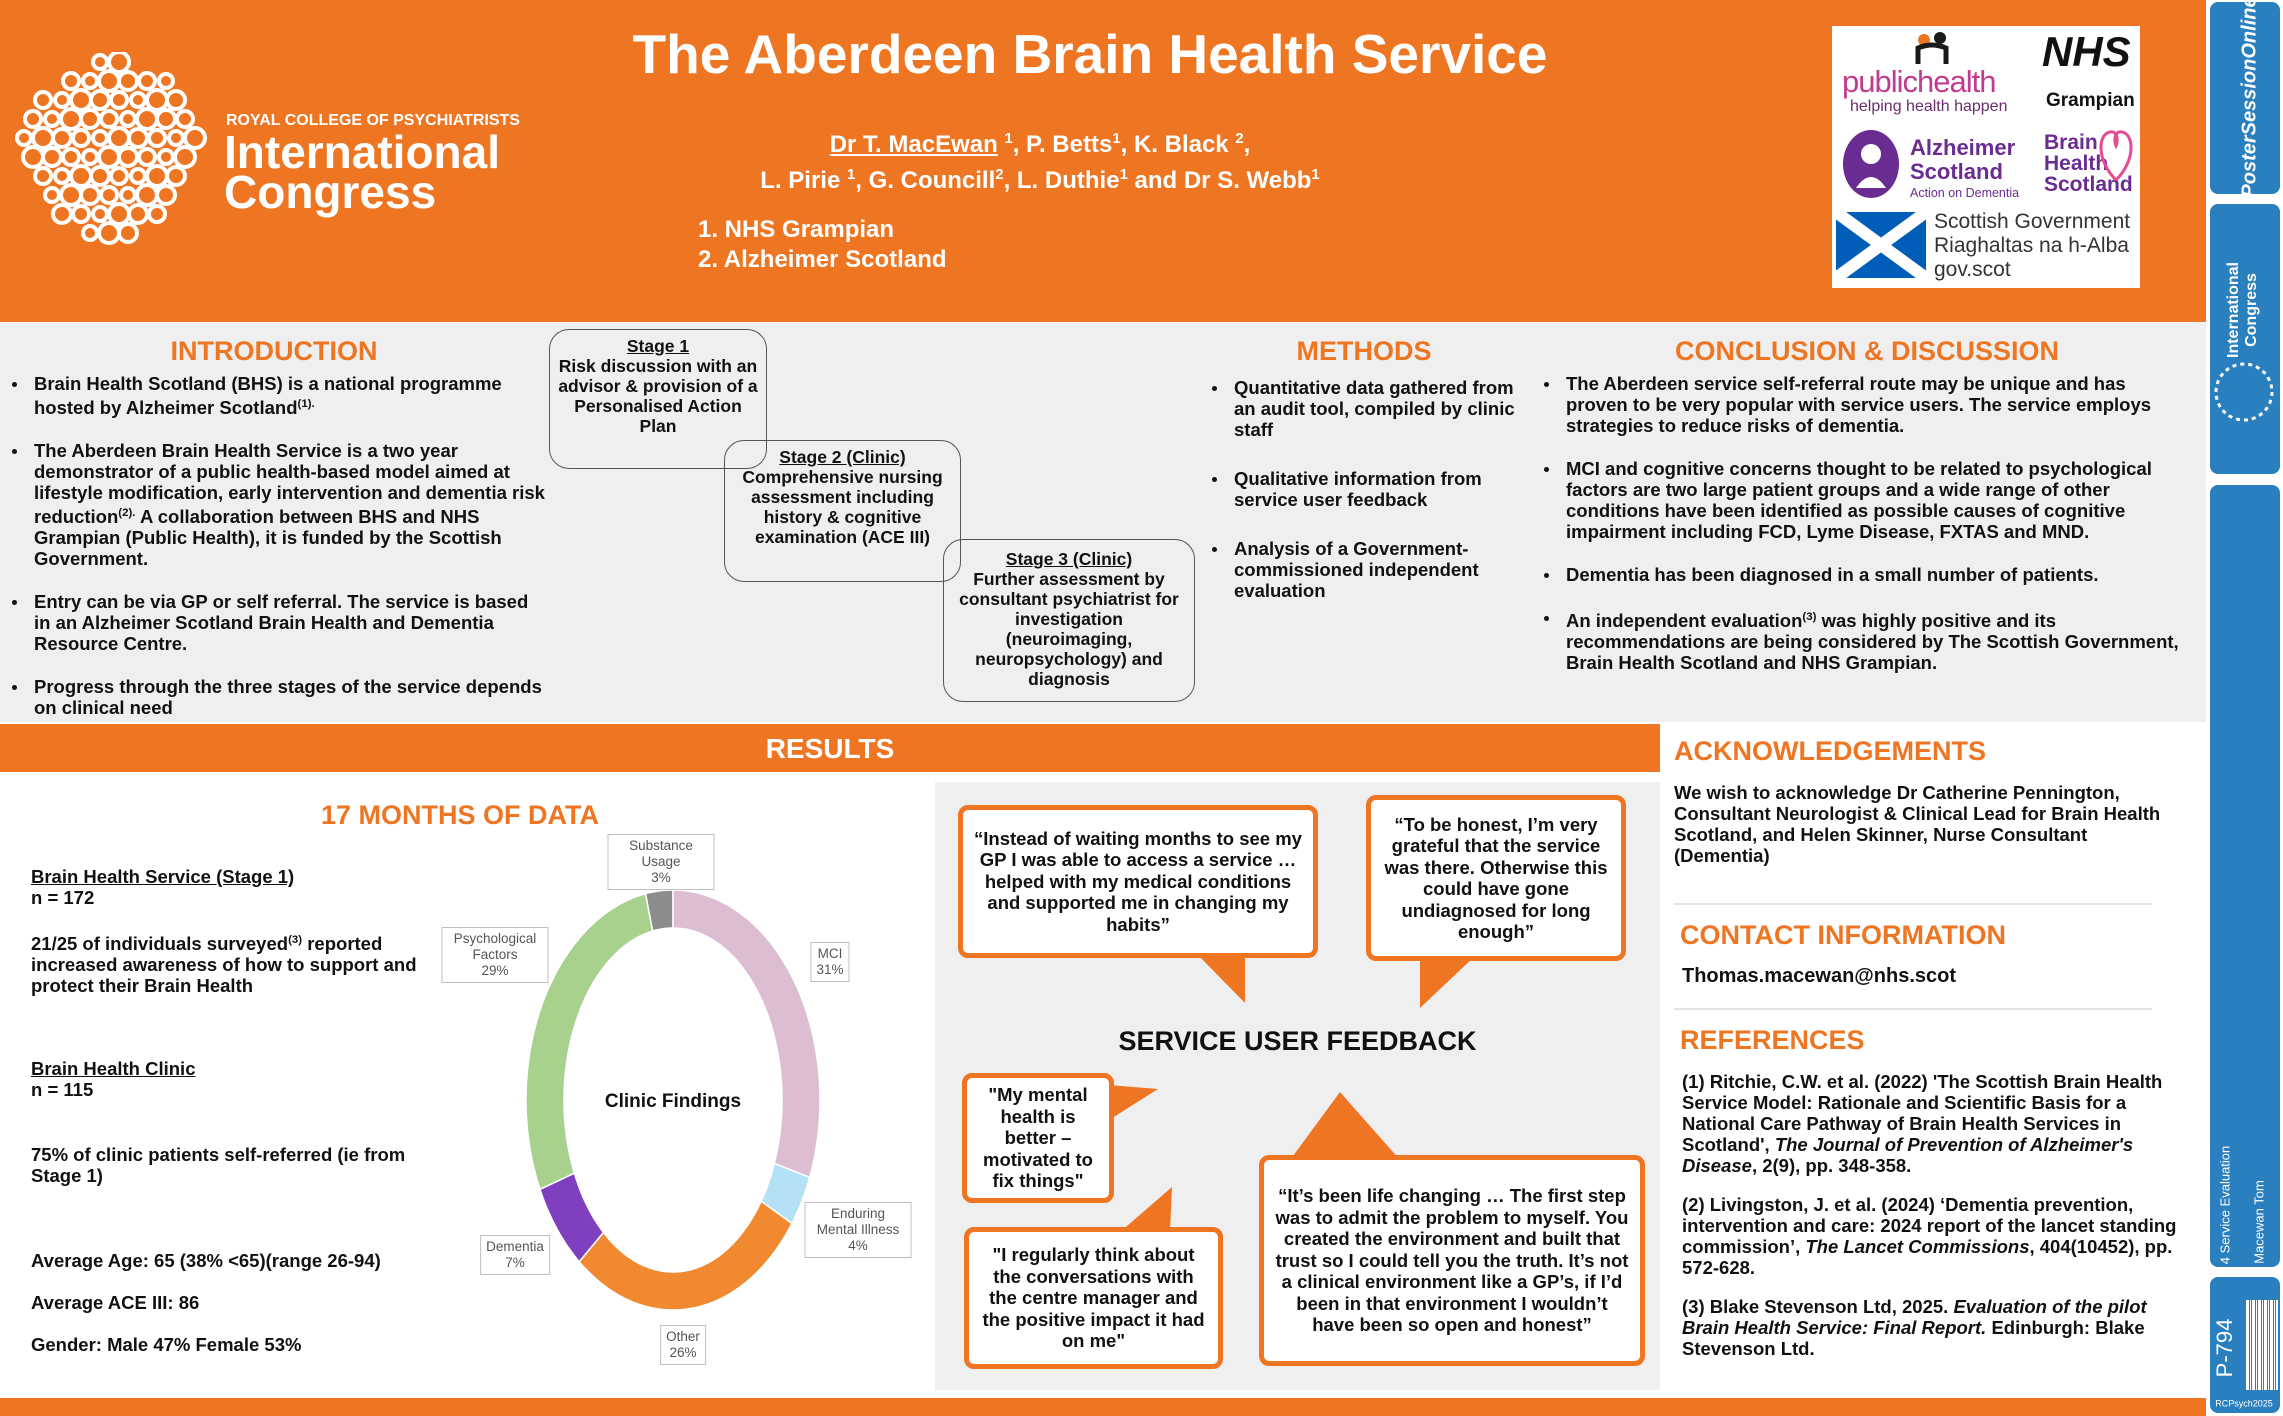  I want to click on congress-name: International Congress, so click(362, 172).